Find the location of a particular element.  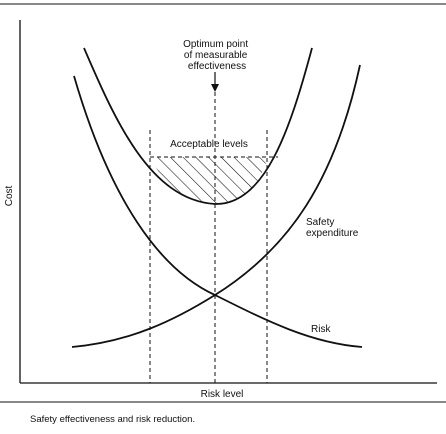

optimum-arrow-head is located at coordinates (215, 88).